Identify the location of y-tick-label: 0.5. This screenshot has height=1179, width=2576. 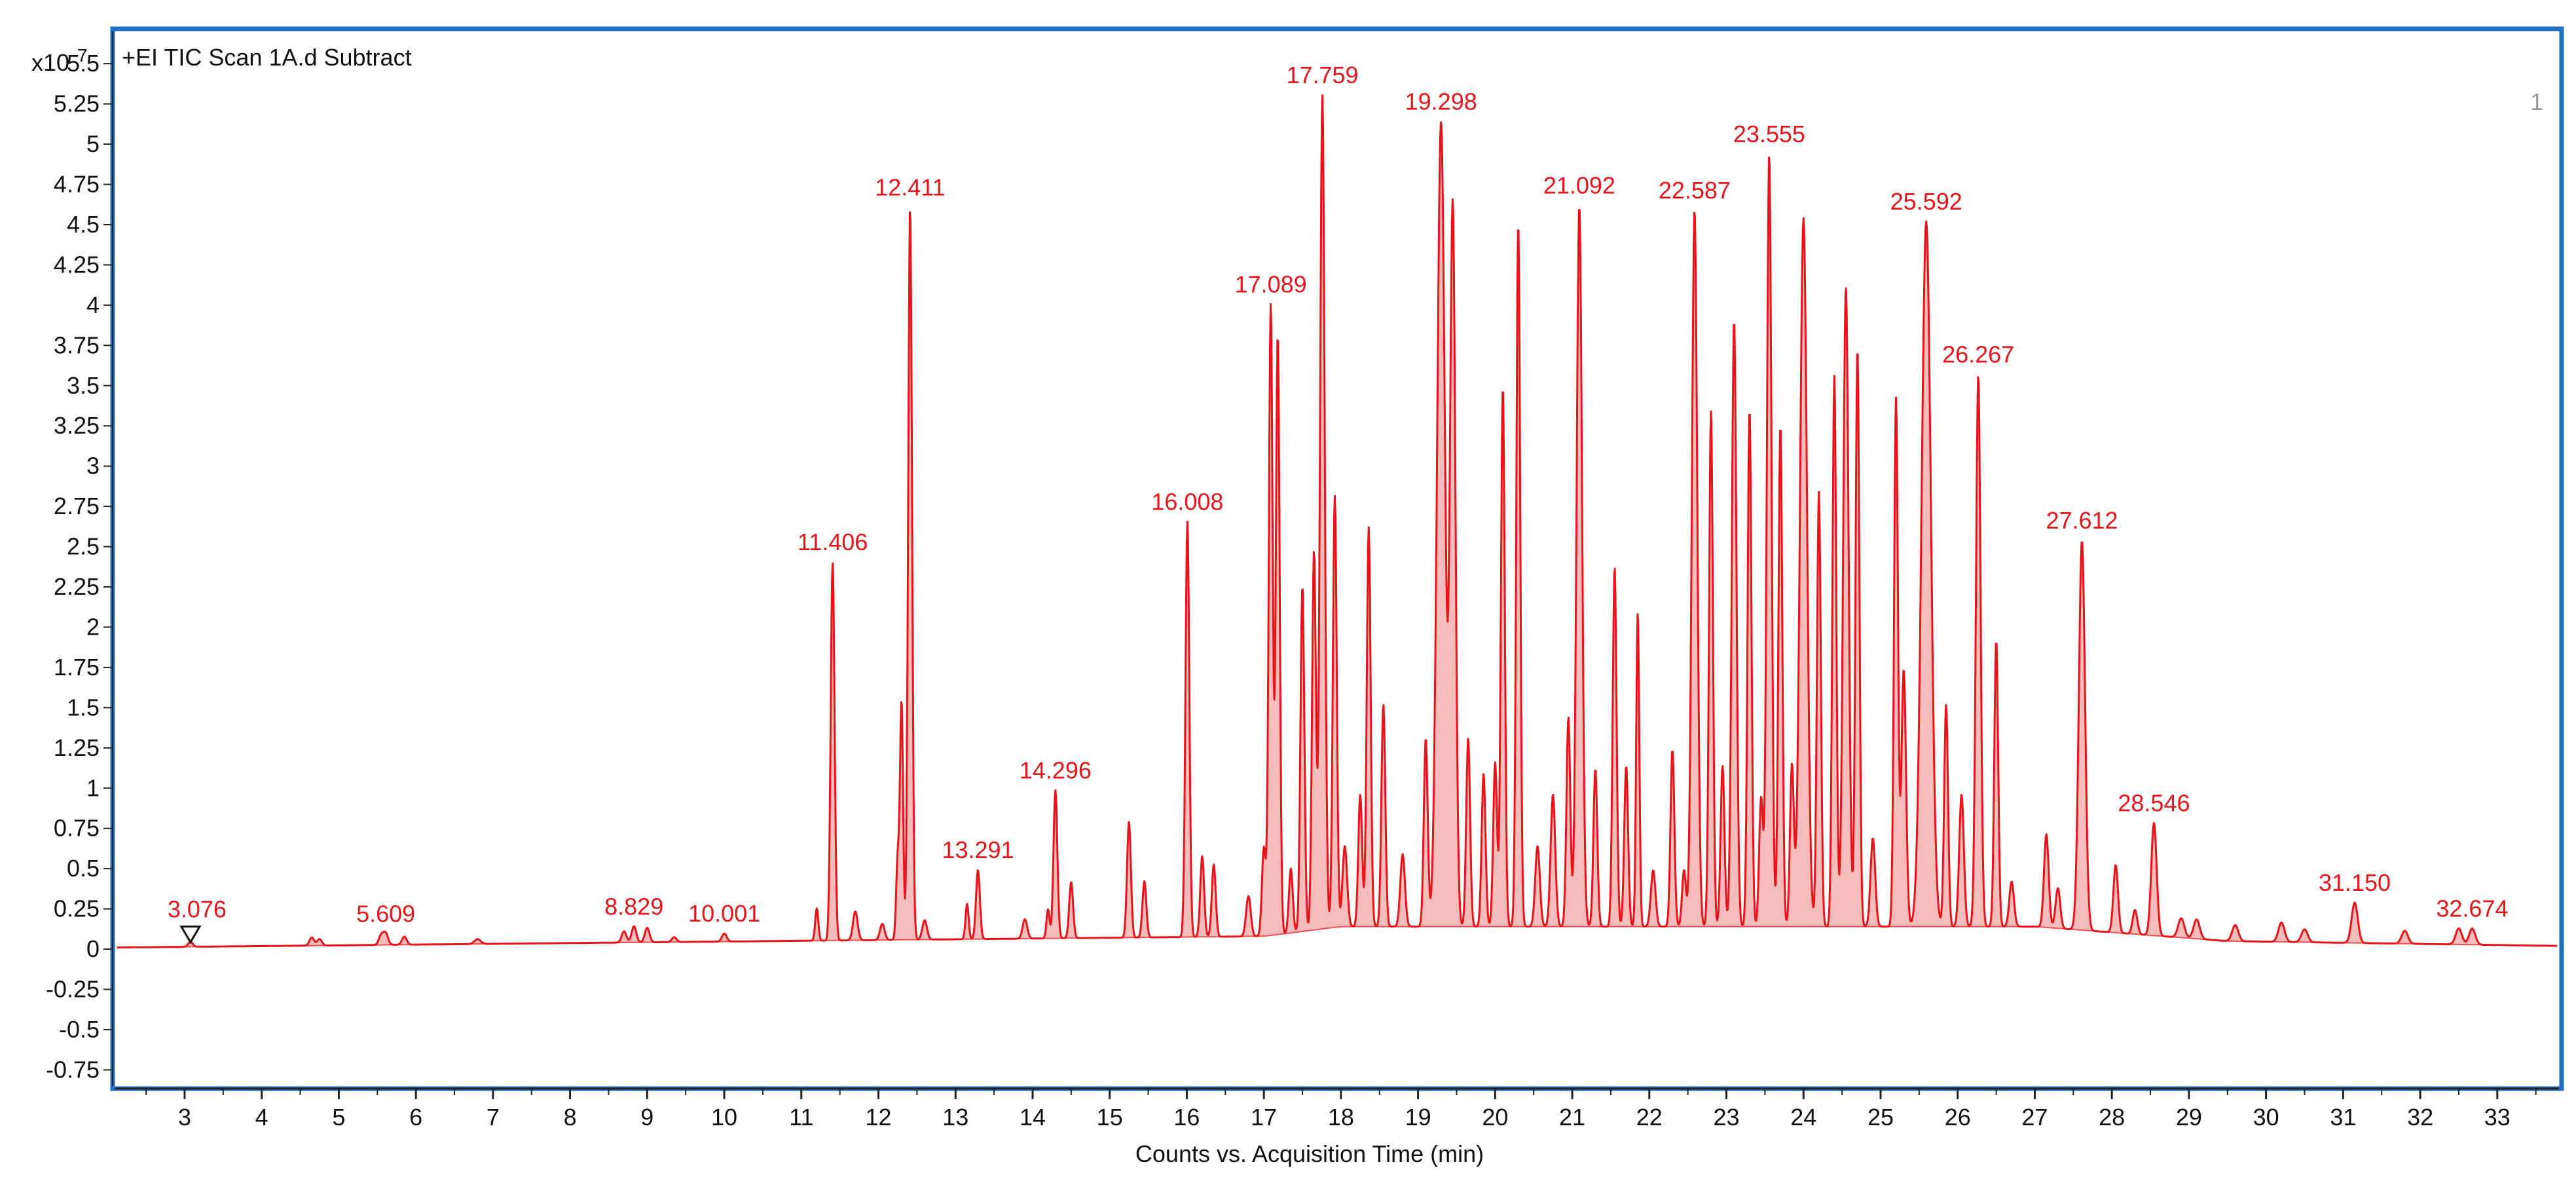
(83, 869).